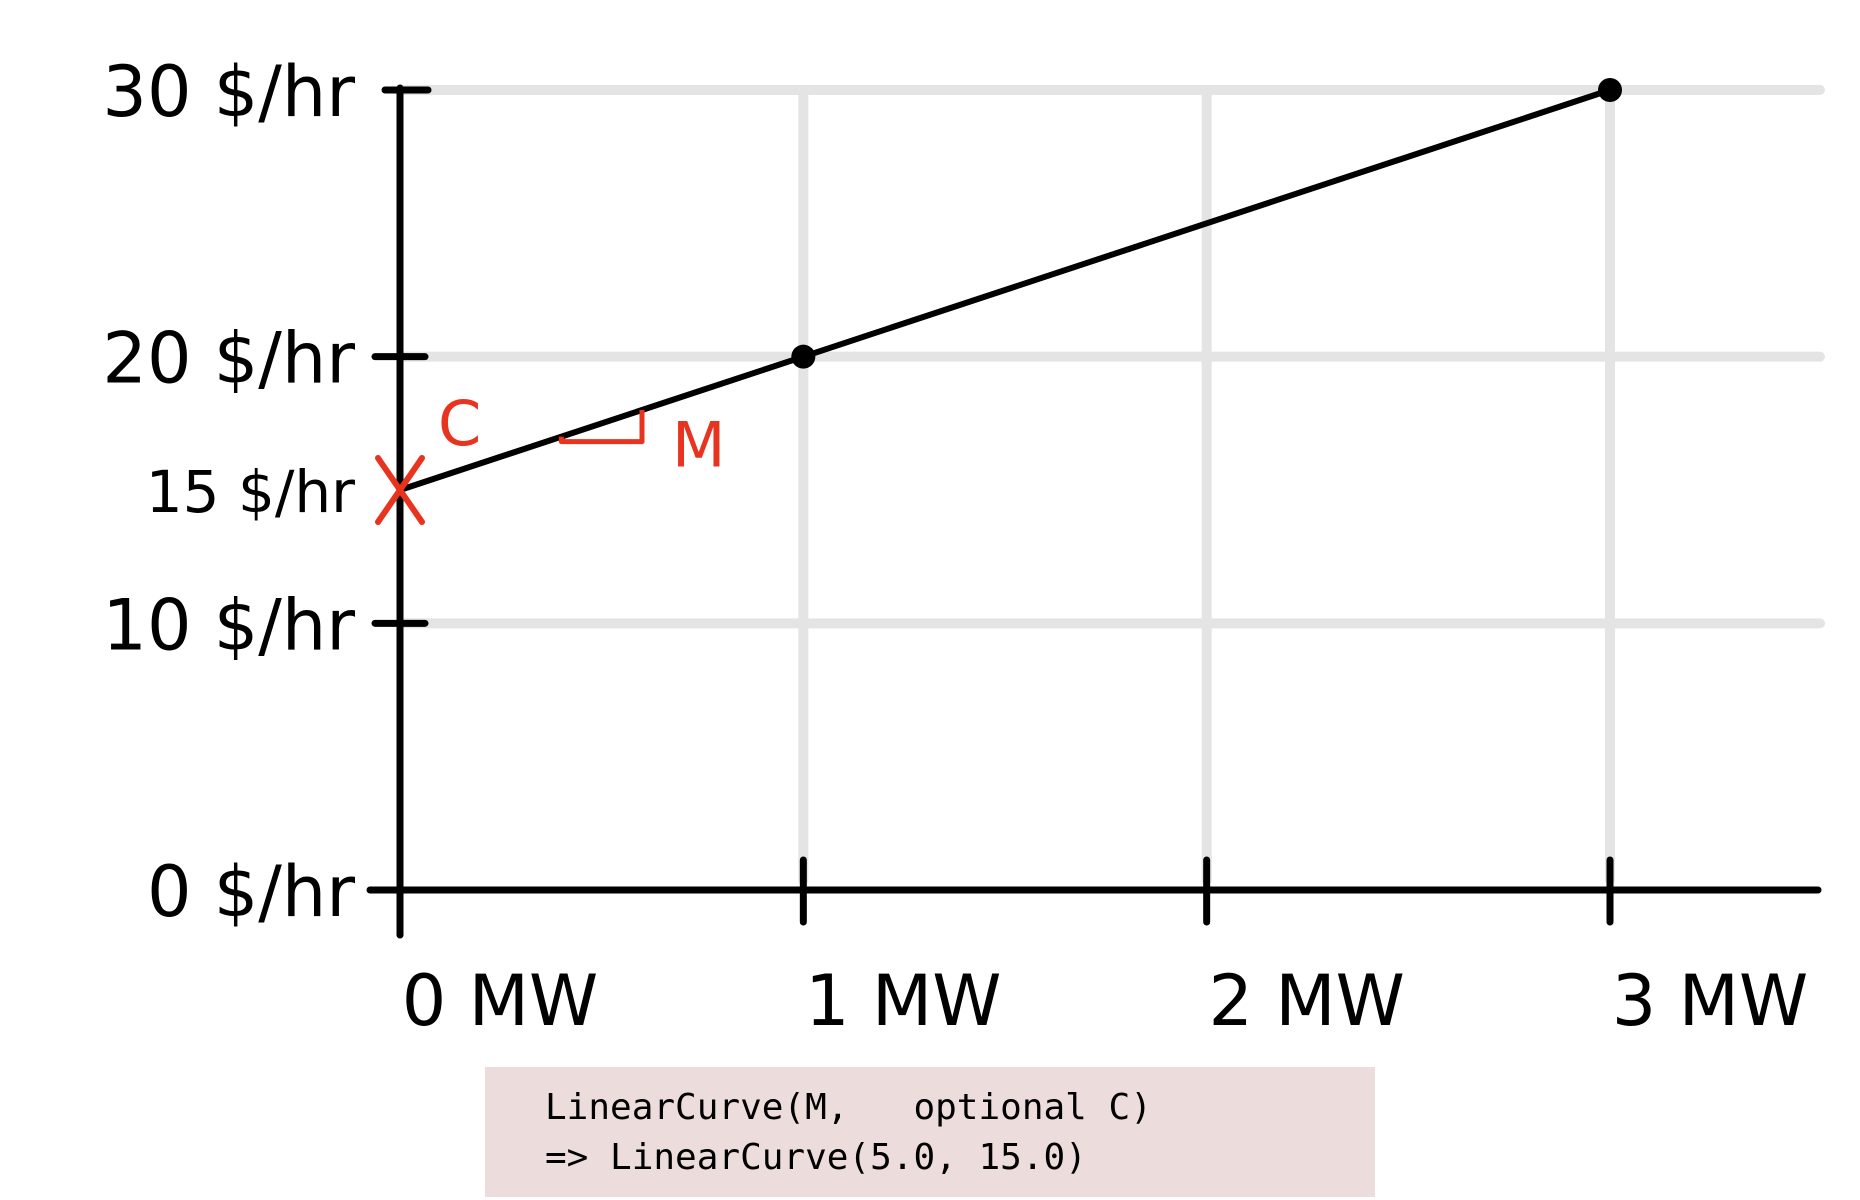 The width and height of the screenshot is (1860, 1200). Describe the element at coordinates (228, 625) in the screenshot. I see `y-tick-label: 10 $/hr` at that location.